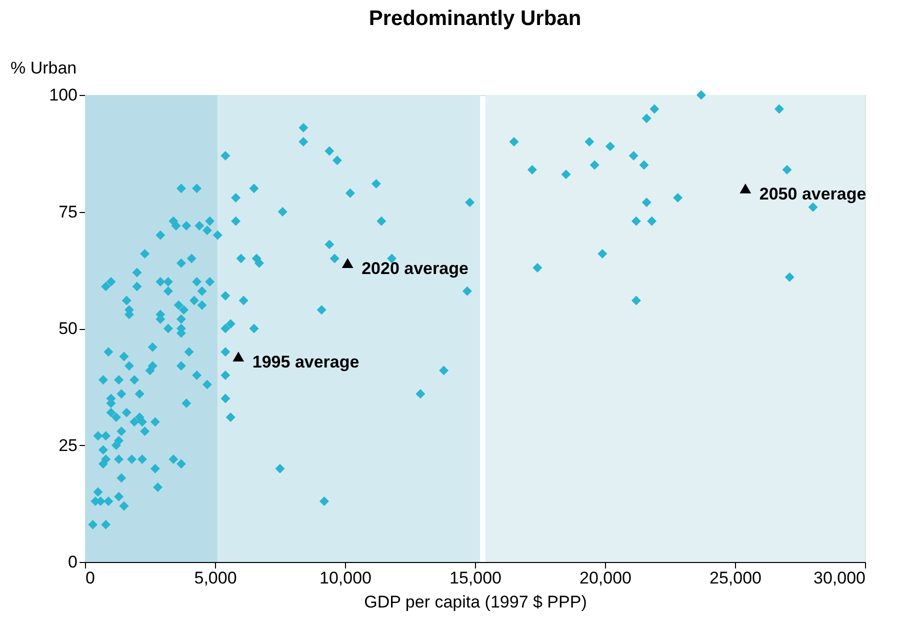  I want to click on annotation: 2050 average, so click(812, 194).